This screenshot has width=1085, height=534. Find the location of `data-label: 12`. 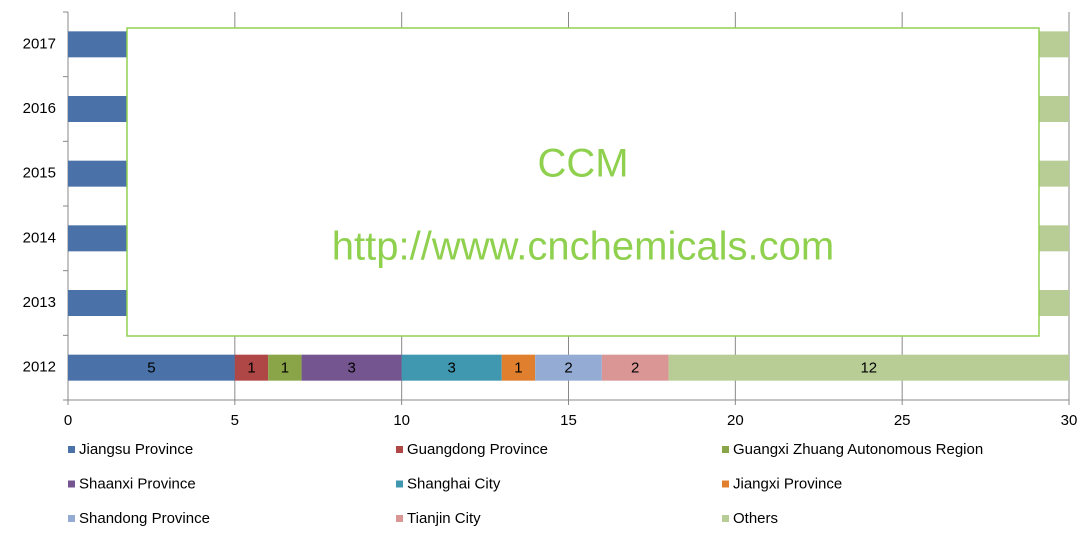

data-label: 12 is located at coordinates (868, 368).